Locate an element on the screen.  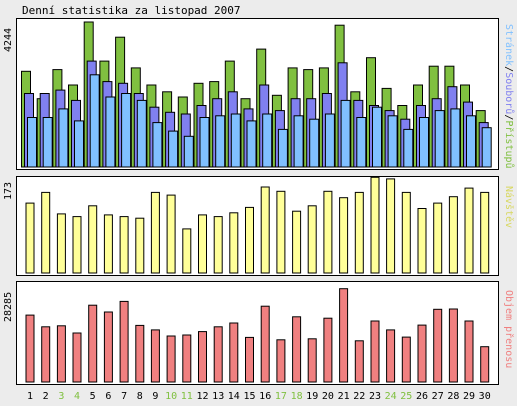
panel3-legend: Objem přenosu is located at coordinates (508, 329).